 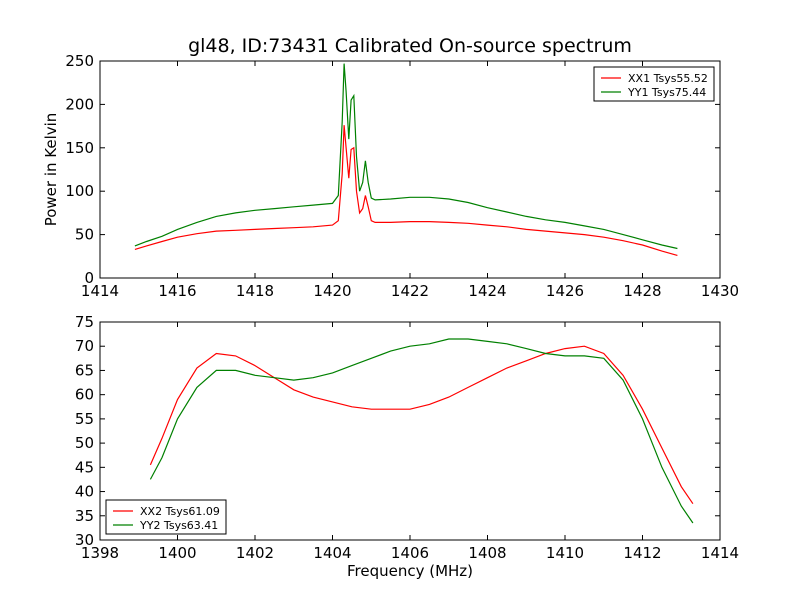 What do you see at coordinates (642, 553) in the screenshot?
I see `x-tick-label: 1412` at bounding box center [642, 553].